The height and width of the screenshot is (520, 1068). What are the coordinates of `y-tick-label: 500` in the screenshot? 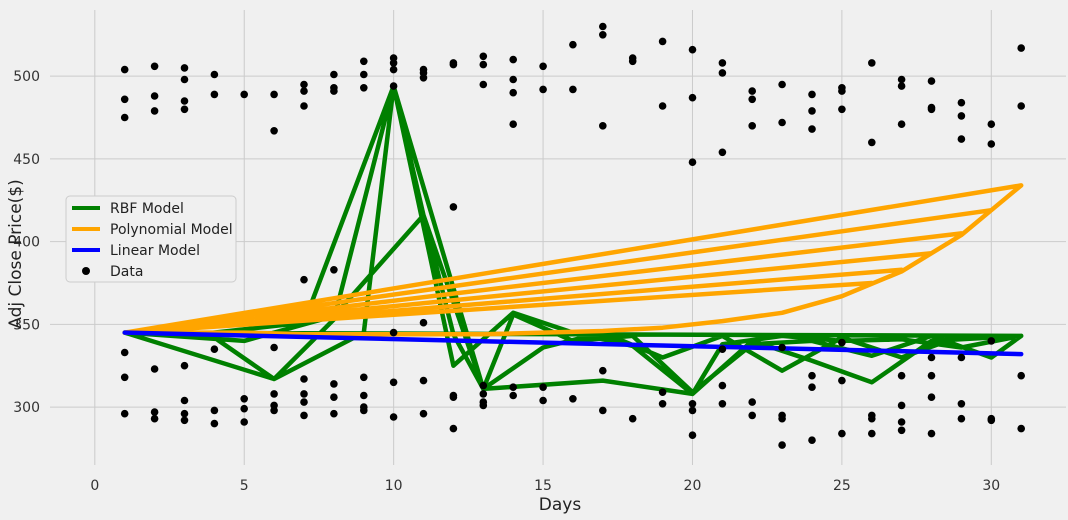 It's located at (26, 77).